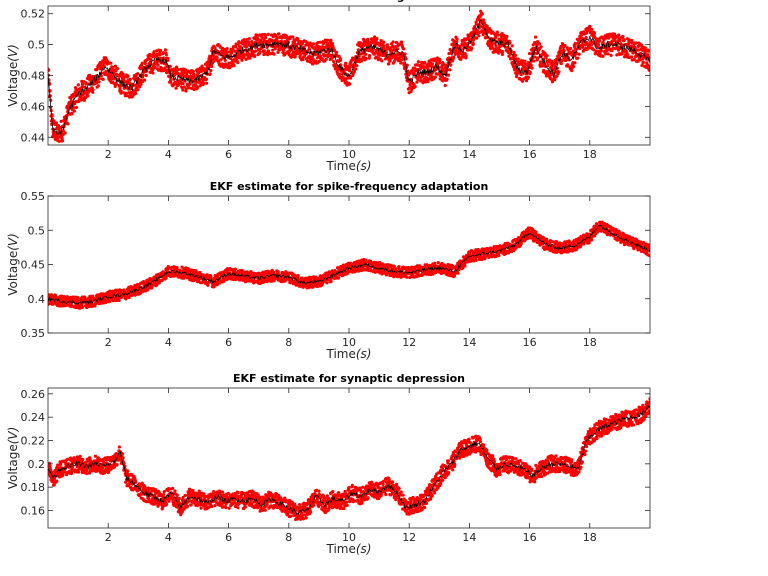  Describe the element at coordinates (349, 154) in the screenshot. I see `x-tick-label: 10` at that location.